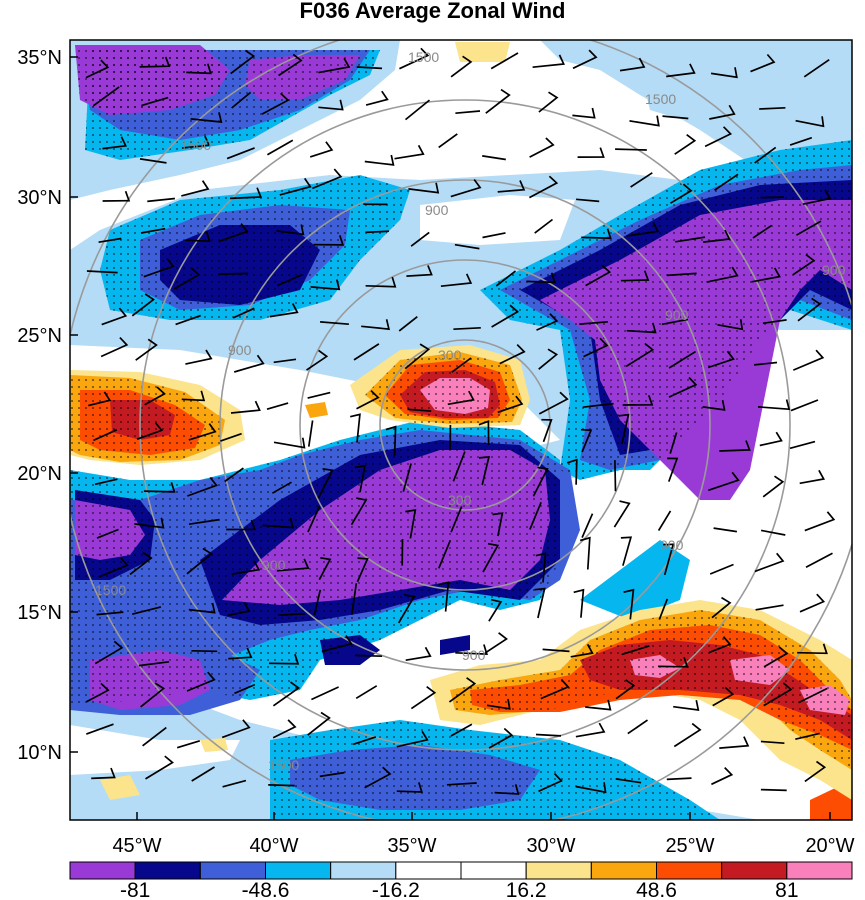 The height and width of the screenshot is (900, 865). What do you see at coordinates (240, 350) in the screenshot?
I see `contour-label-900-left: 900` at bounding box center [240, 350].